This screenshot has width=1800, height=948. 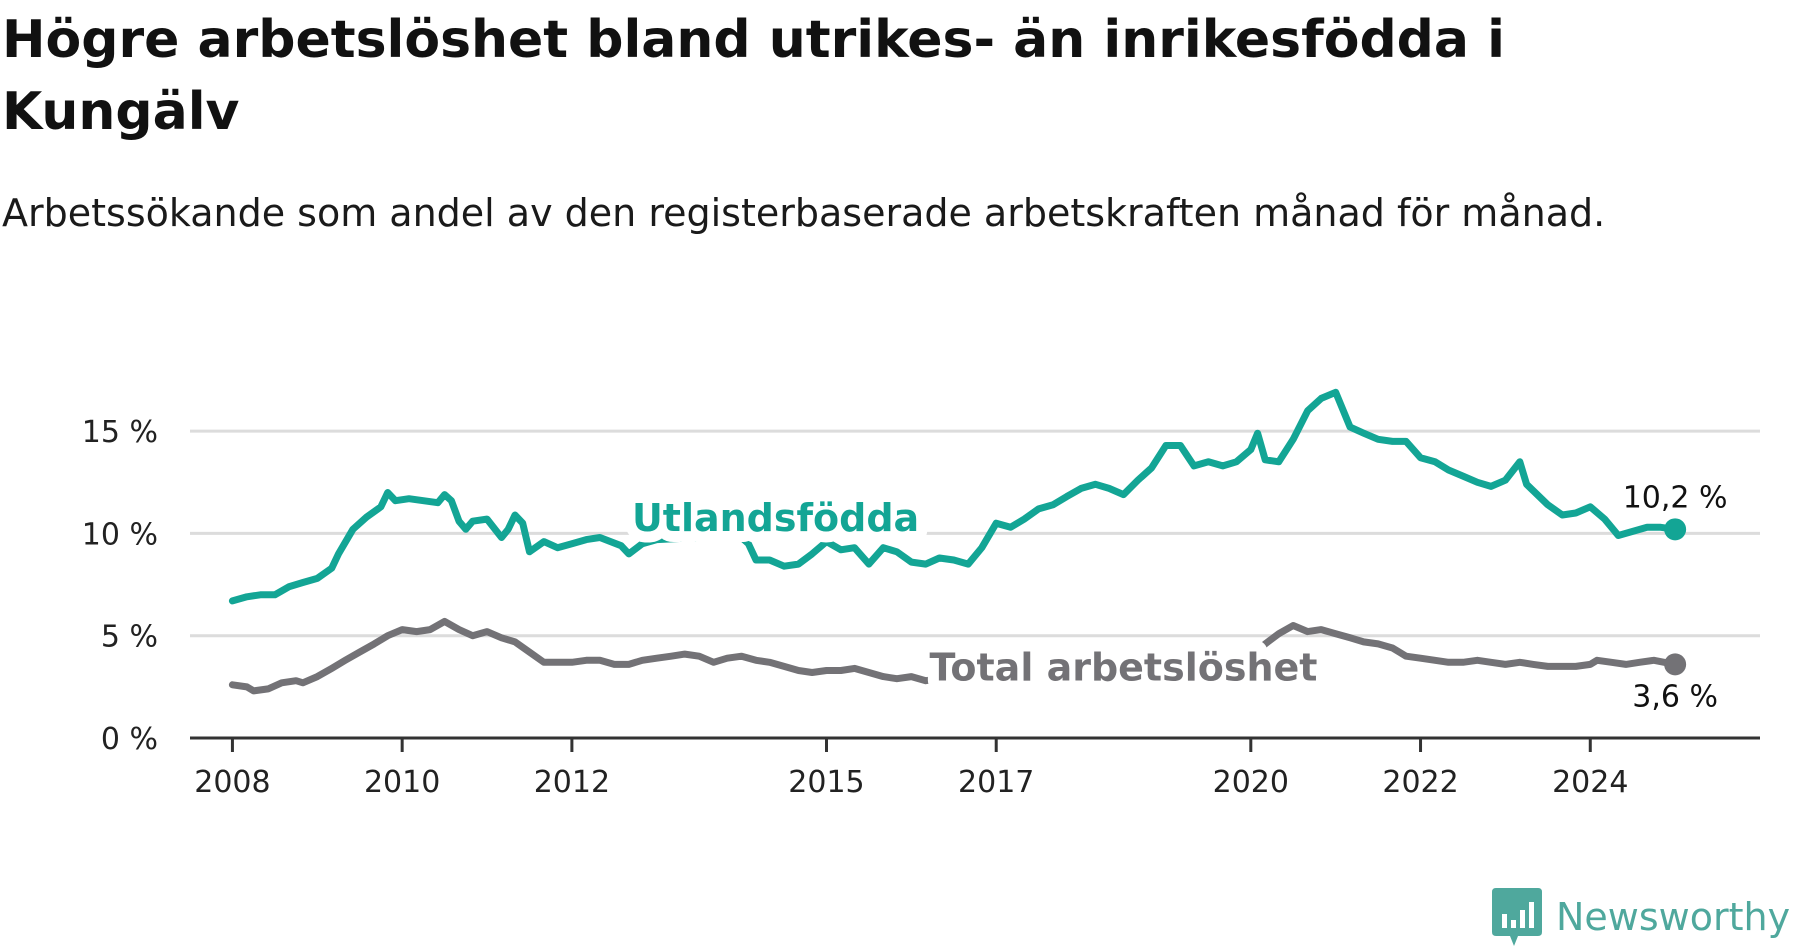 I want to click on y-tick-label: 5 %, so click(x=129, y=637).